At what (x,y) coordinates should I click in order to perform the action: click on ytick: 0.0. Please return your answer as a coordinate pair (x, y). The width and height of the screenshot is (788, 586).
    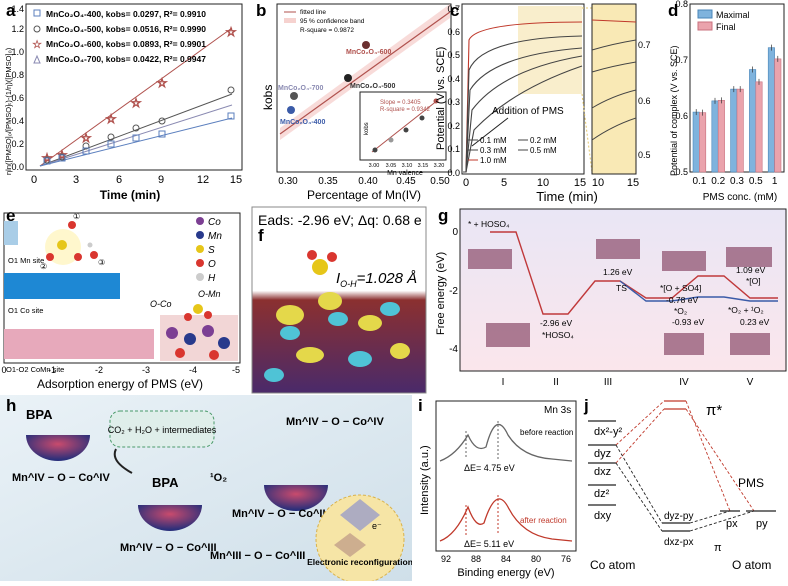
    Looking at the image, I should click on (453, 173).